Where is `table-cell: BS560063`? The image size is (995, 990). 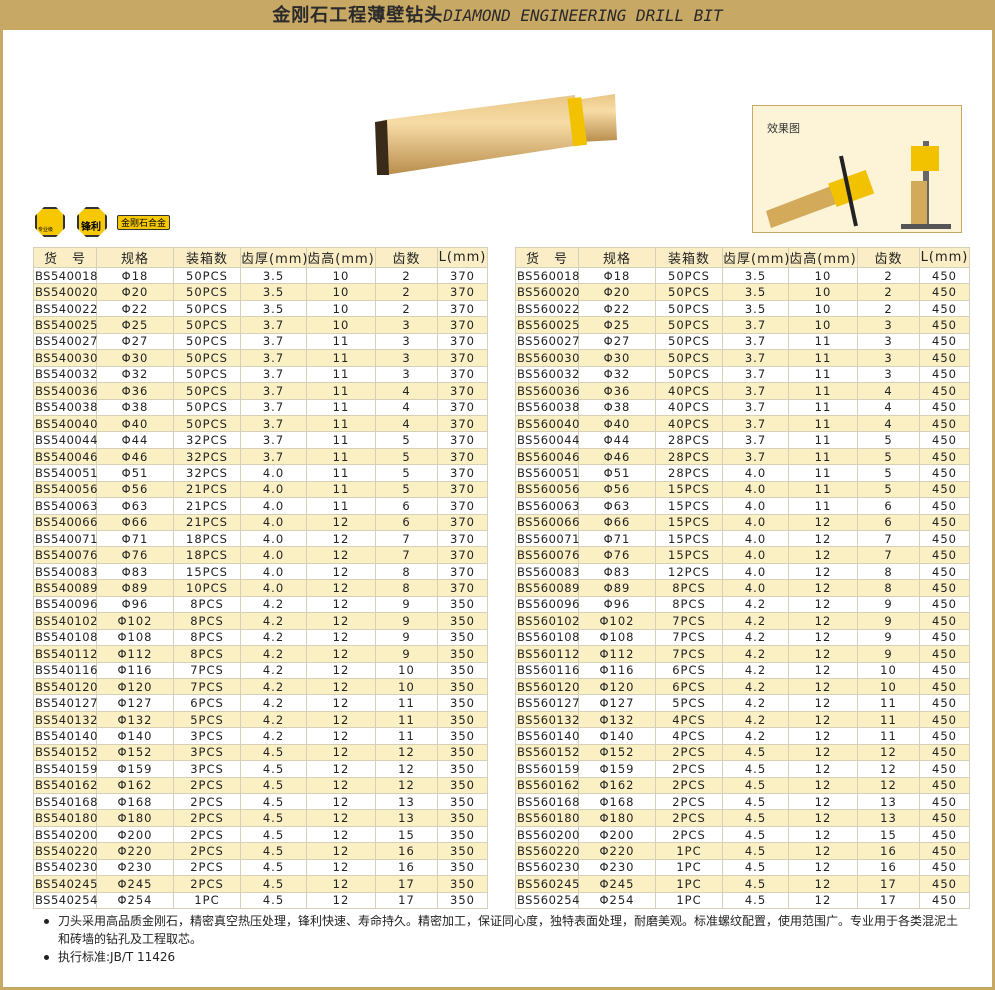
table-cell: BS560063 is located at coordinates (547, 506).